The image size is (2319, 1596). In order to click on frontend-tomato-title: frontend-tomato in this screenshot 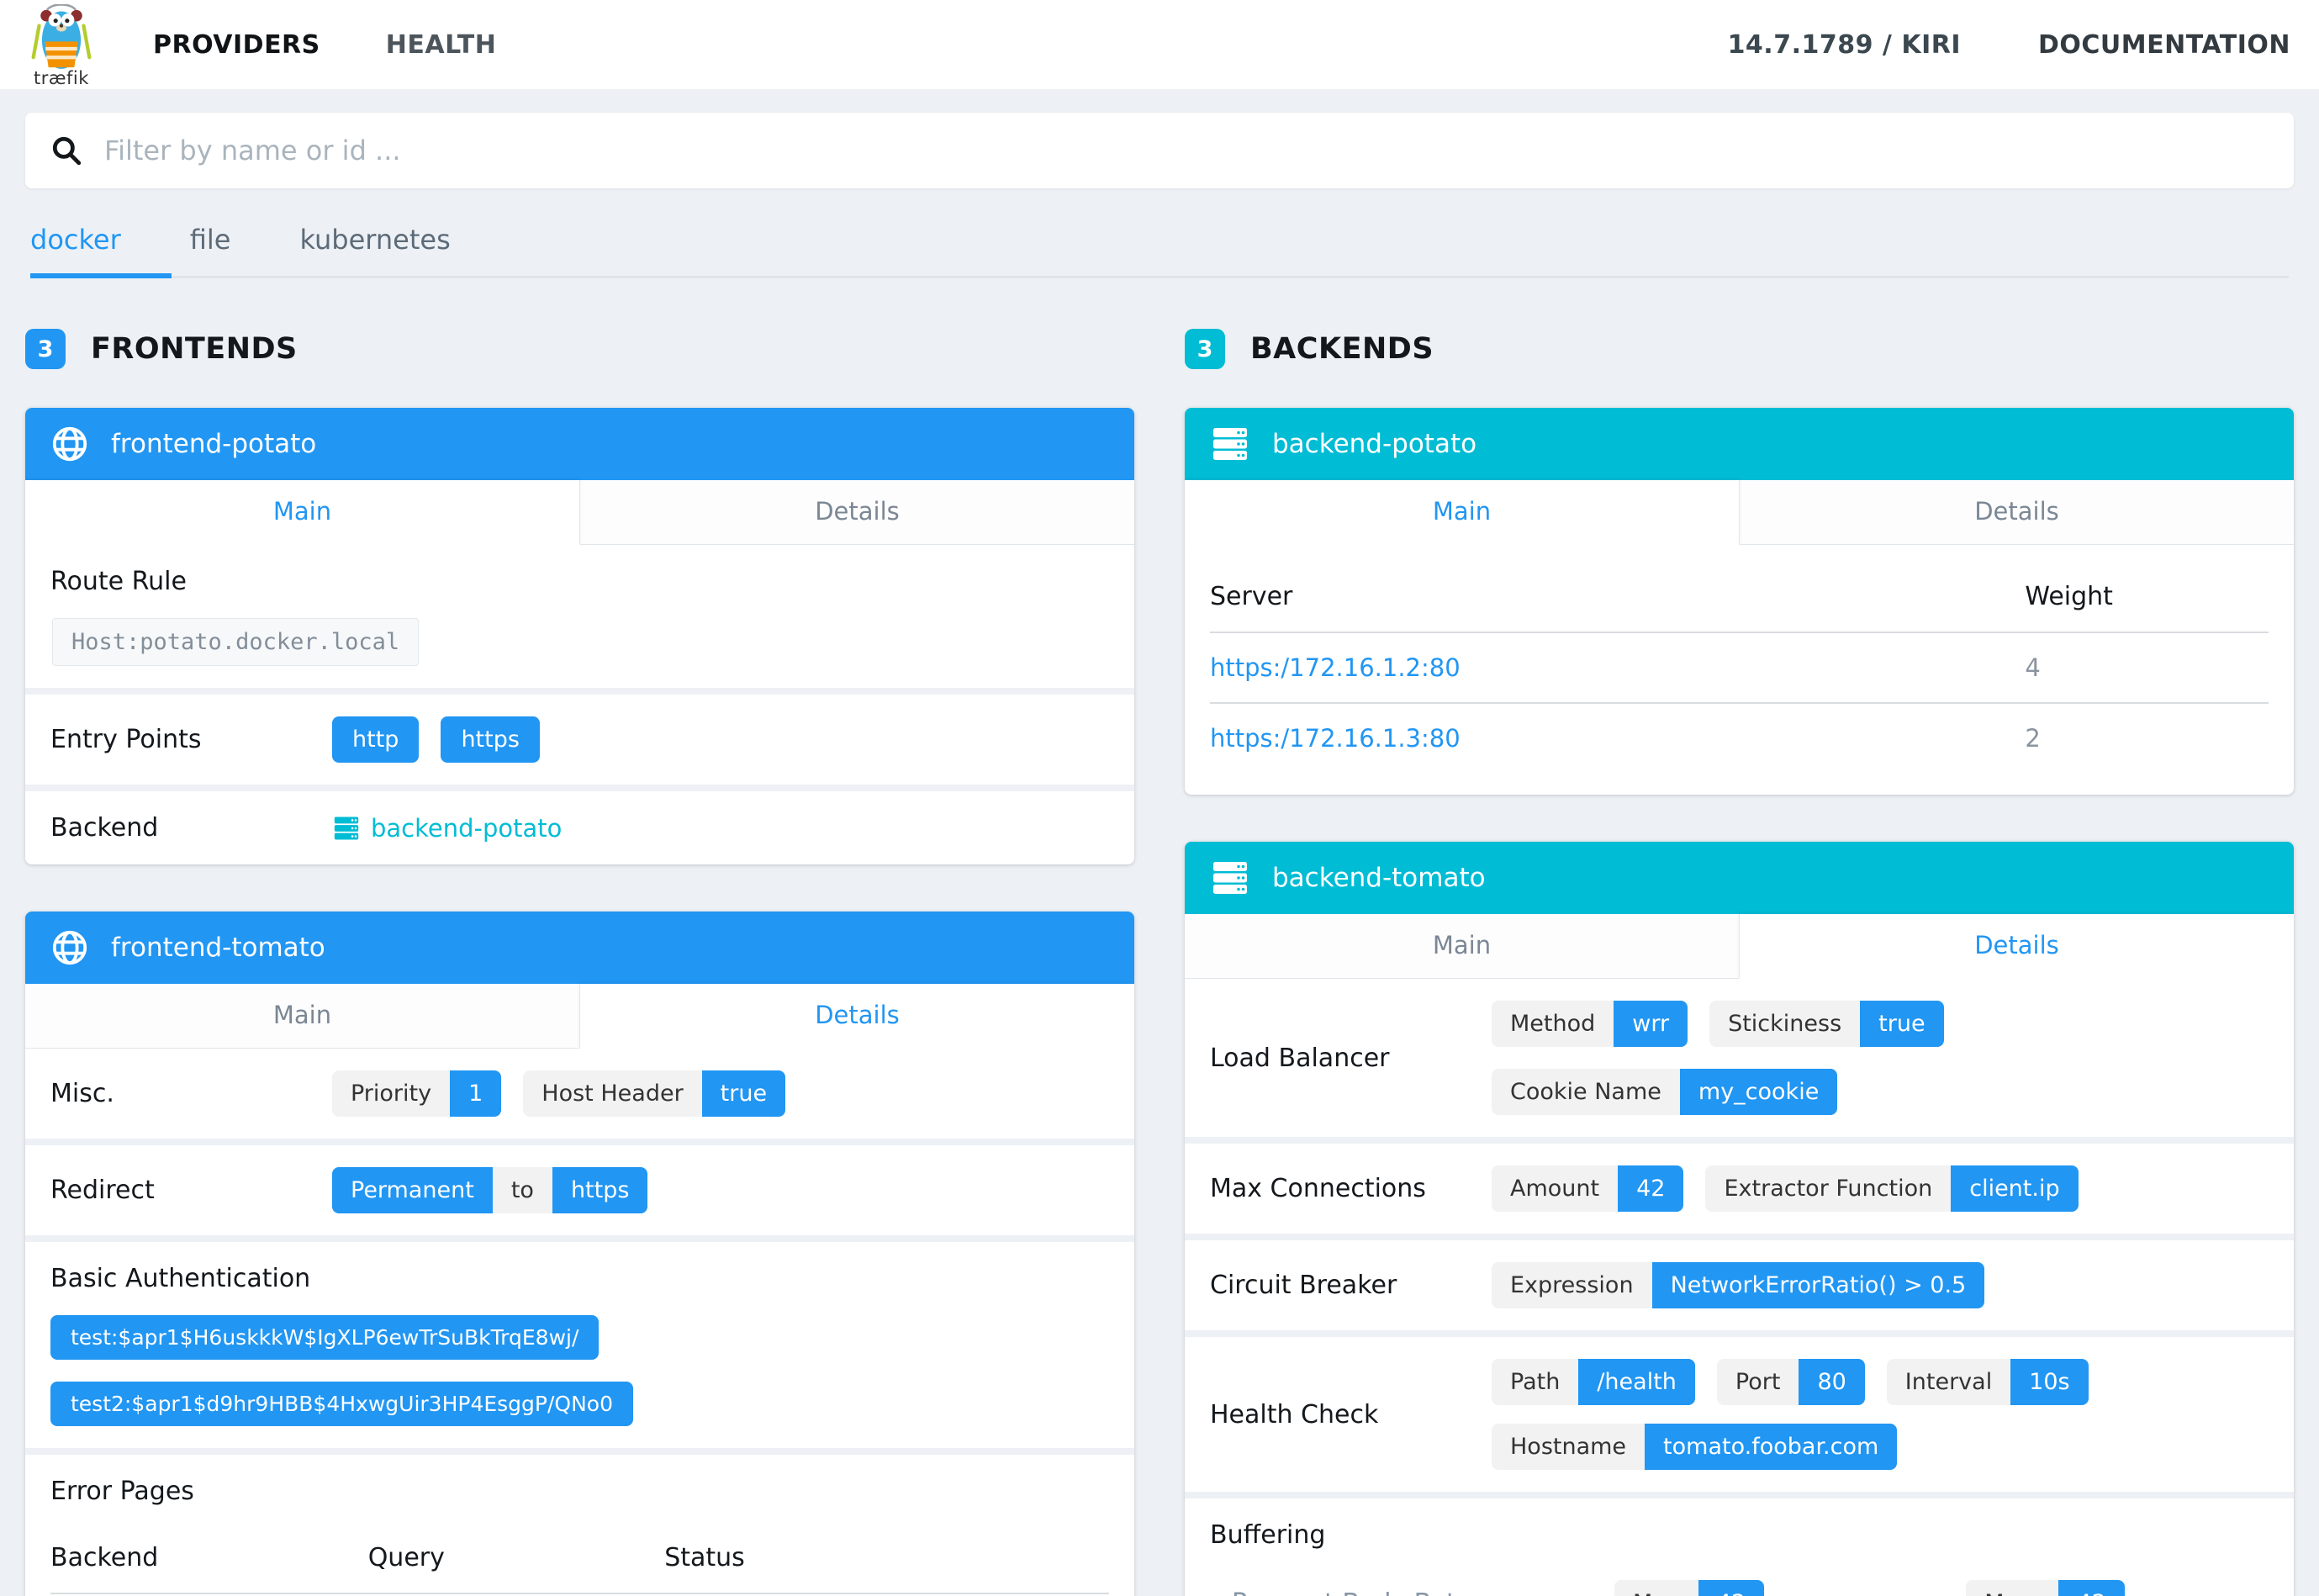, I will do `click(218, 948)`.